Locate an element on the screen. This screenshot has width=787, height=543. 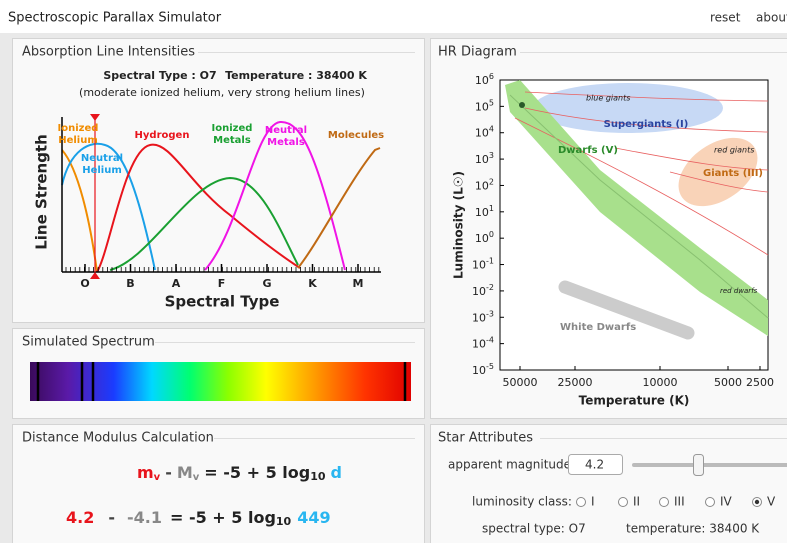
line-label: Ionized Metals is located at coordinates (232, 134).